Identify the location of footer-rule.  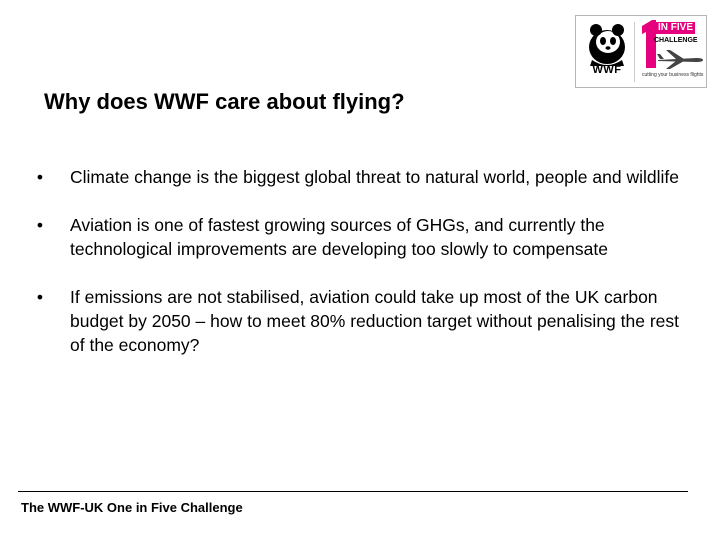
(353, 491).